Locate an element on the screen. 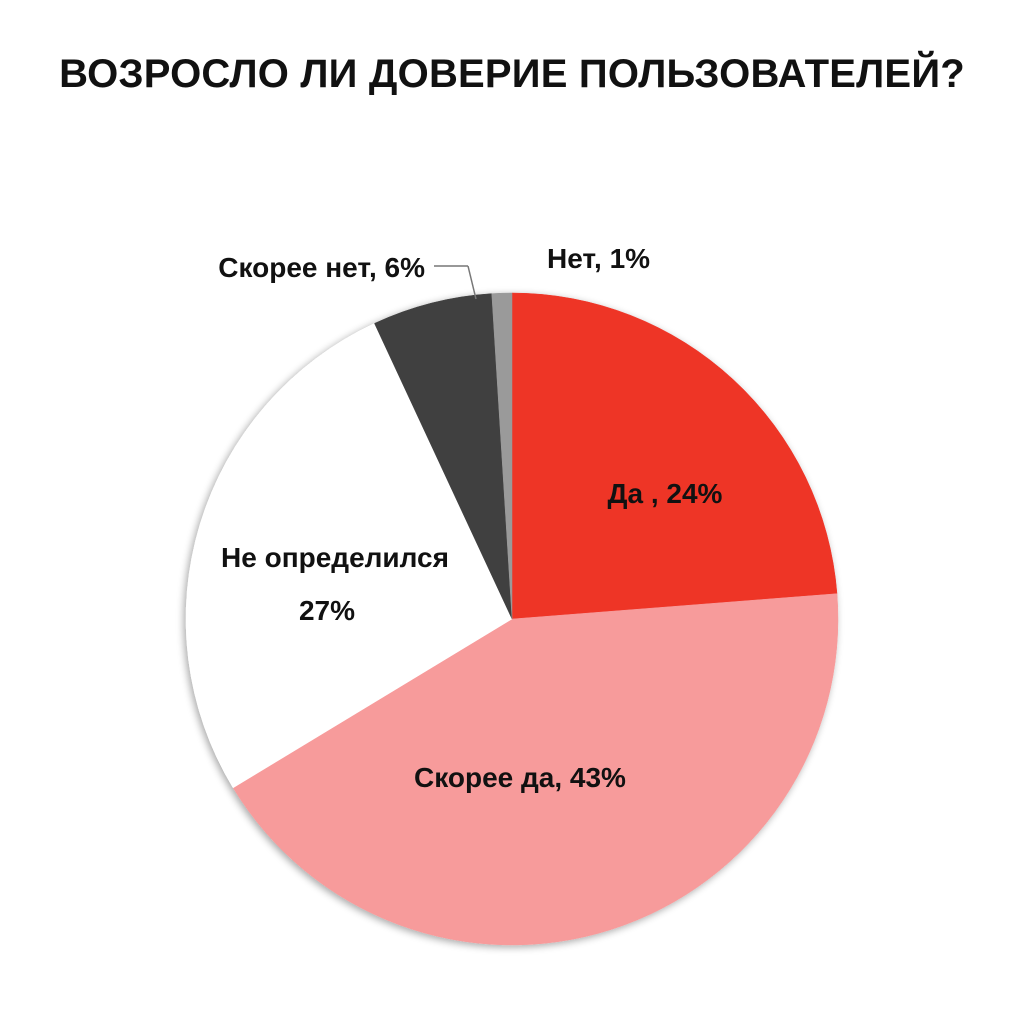  pie-slice-net is located at coordinates (502, 456).